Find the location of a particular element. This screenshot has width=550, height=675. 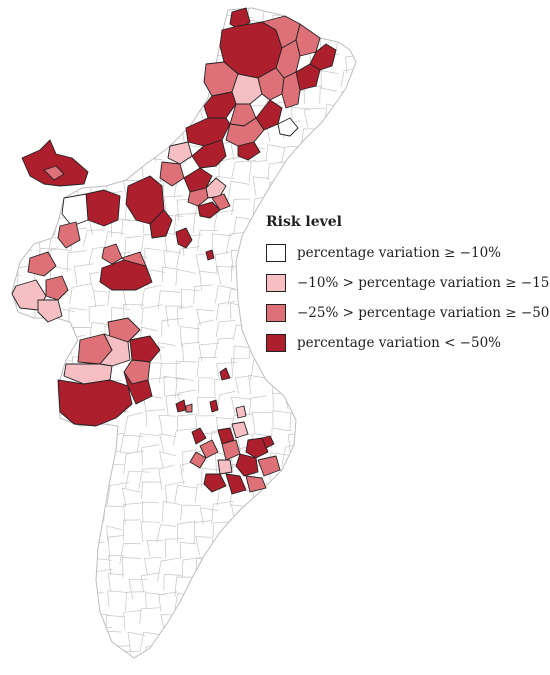

legend-label: percentage variation < −50% is located at coordinates (399, 342).